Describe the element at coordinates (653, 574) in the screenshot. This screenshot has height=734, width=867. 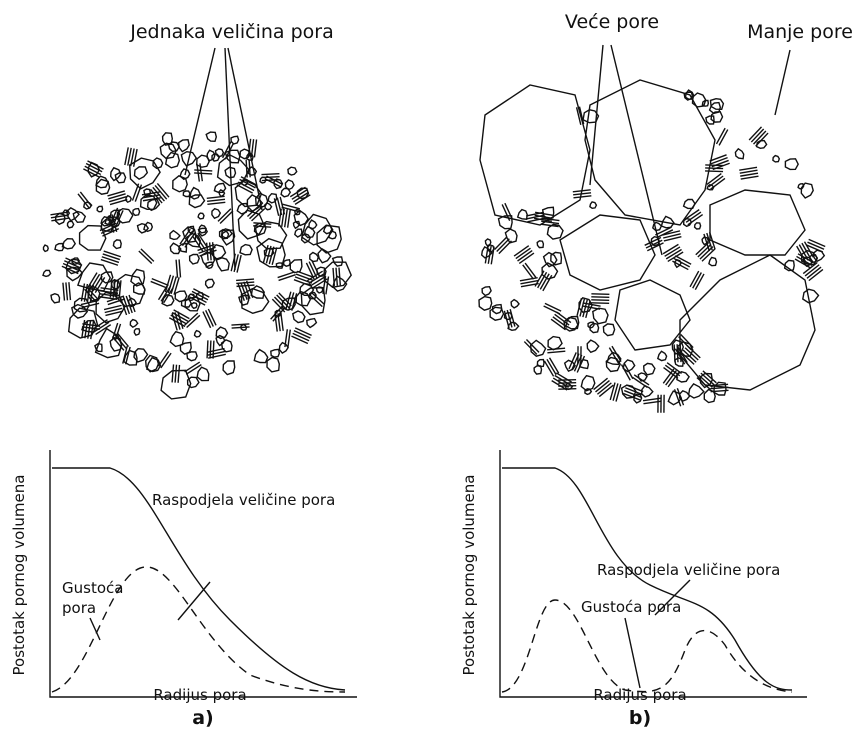
I see `chart-b` at that location.